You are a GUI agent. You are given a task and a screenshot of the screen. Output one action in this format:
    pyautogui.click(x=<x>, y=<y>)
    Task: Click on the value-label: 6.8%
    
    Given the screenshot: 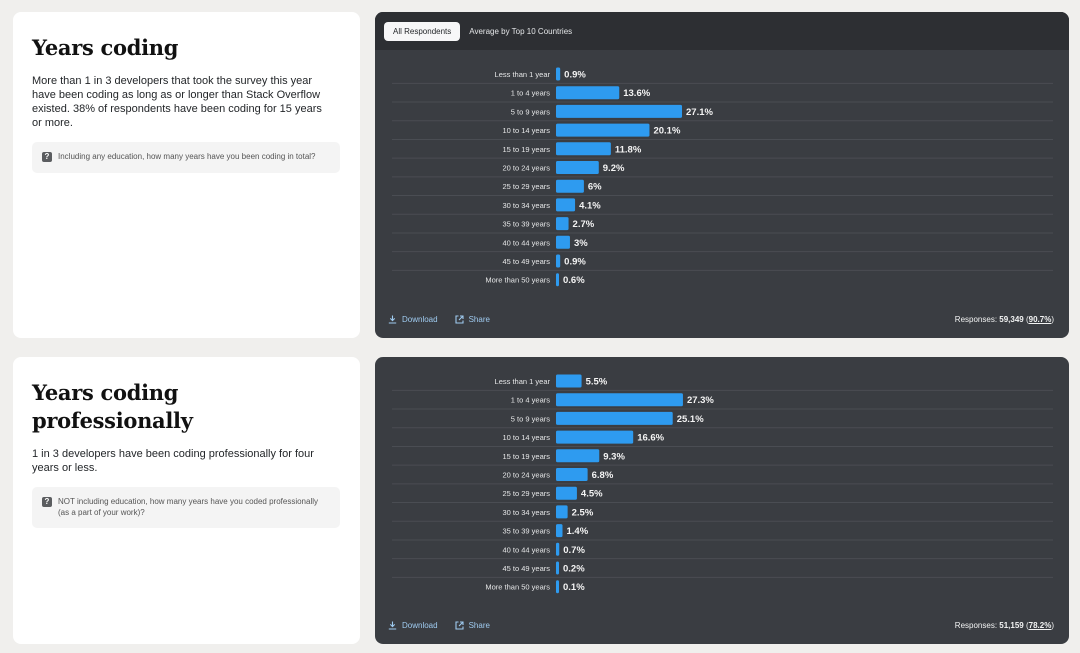 What is the action you would take?
    pyautogui.click(x=603, y=475)
    